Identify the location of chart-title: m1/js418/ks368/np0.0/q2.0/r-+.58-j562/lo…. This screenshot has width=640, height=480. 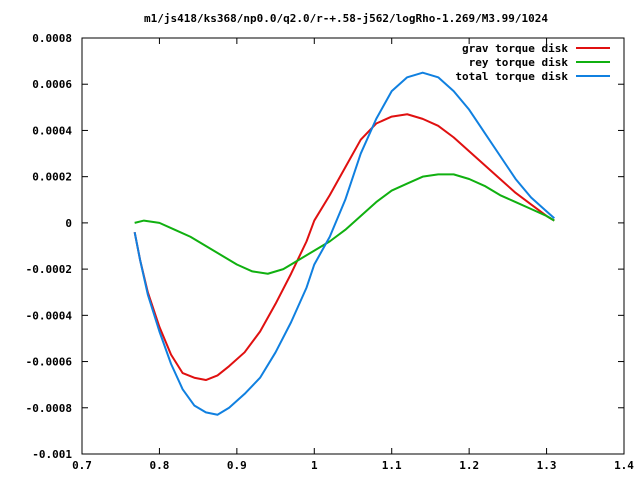
(346, 18).